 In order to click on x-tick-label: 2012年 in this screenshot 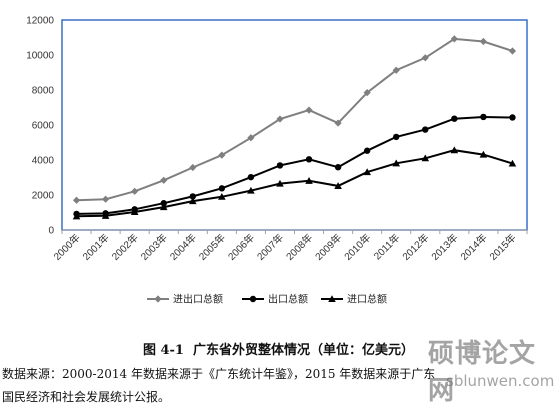, I will do `click(415, 247)`.